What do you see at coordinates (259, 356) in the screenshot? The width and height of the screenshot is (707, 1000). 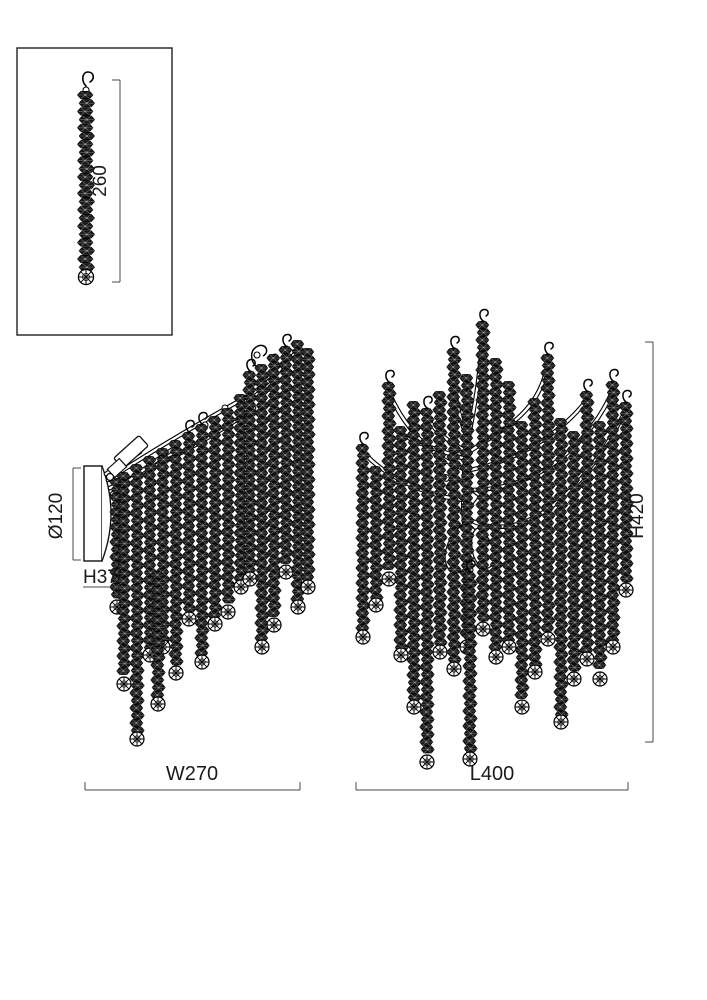 I see `scroll-curl-ornament` at bounding box center [259, 356].